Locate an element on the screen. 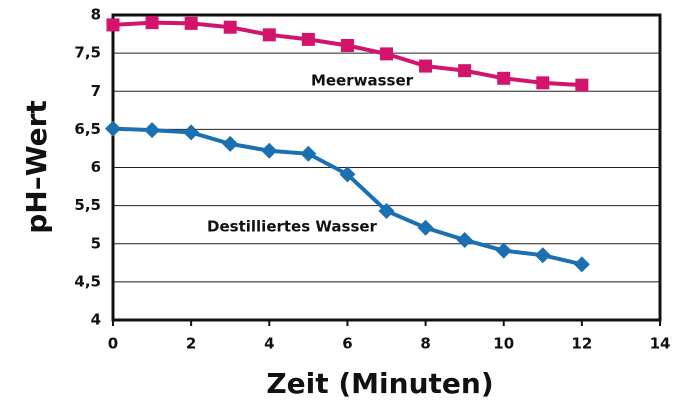  x-tick-label: 0 is located at coordinates (113, 344).